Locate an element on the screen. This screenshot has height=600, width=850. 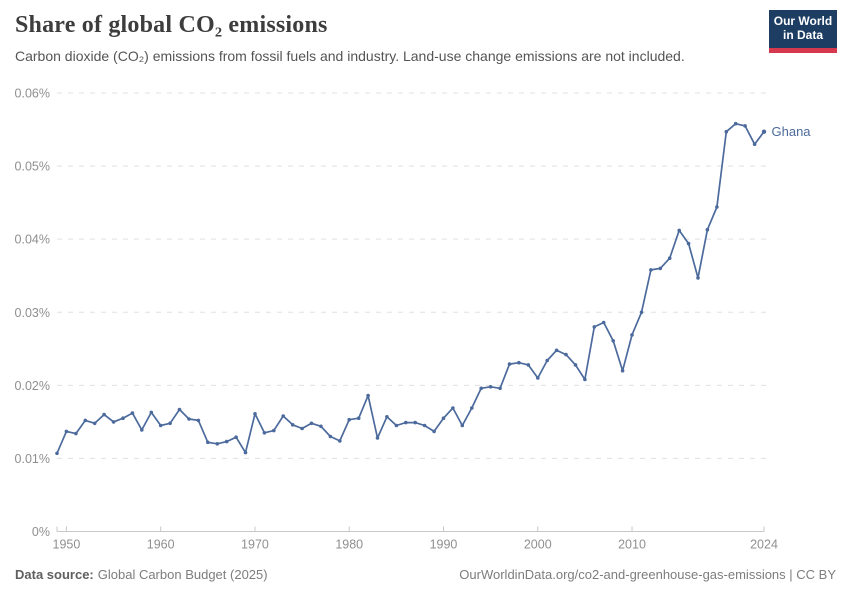
y-tick-label: 0.02% is located at coordinates (32, 386).